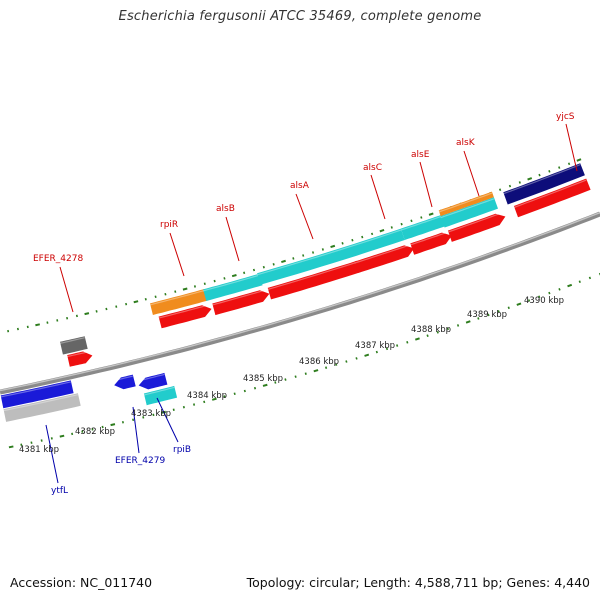  Describe the element at coordinates (95, 432) in the screenshot. I see `scale-label: 4382 kbp` at that location.